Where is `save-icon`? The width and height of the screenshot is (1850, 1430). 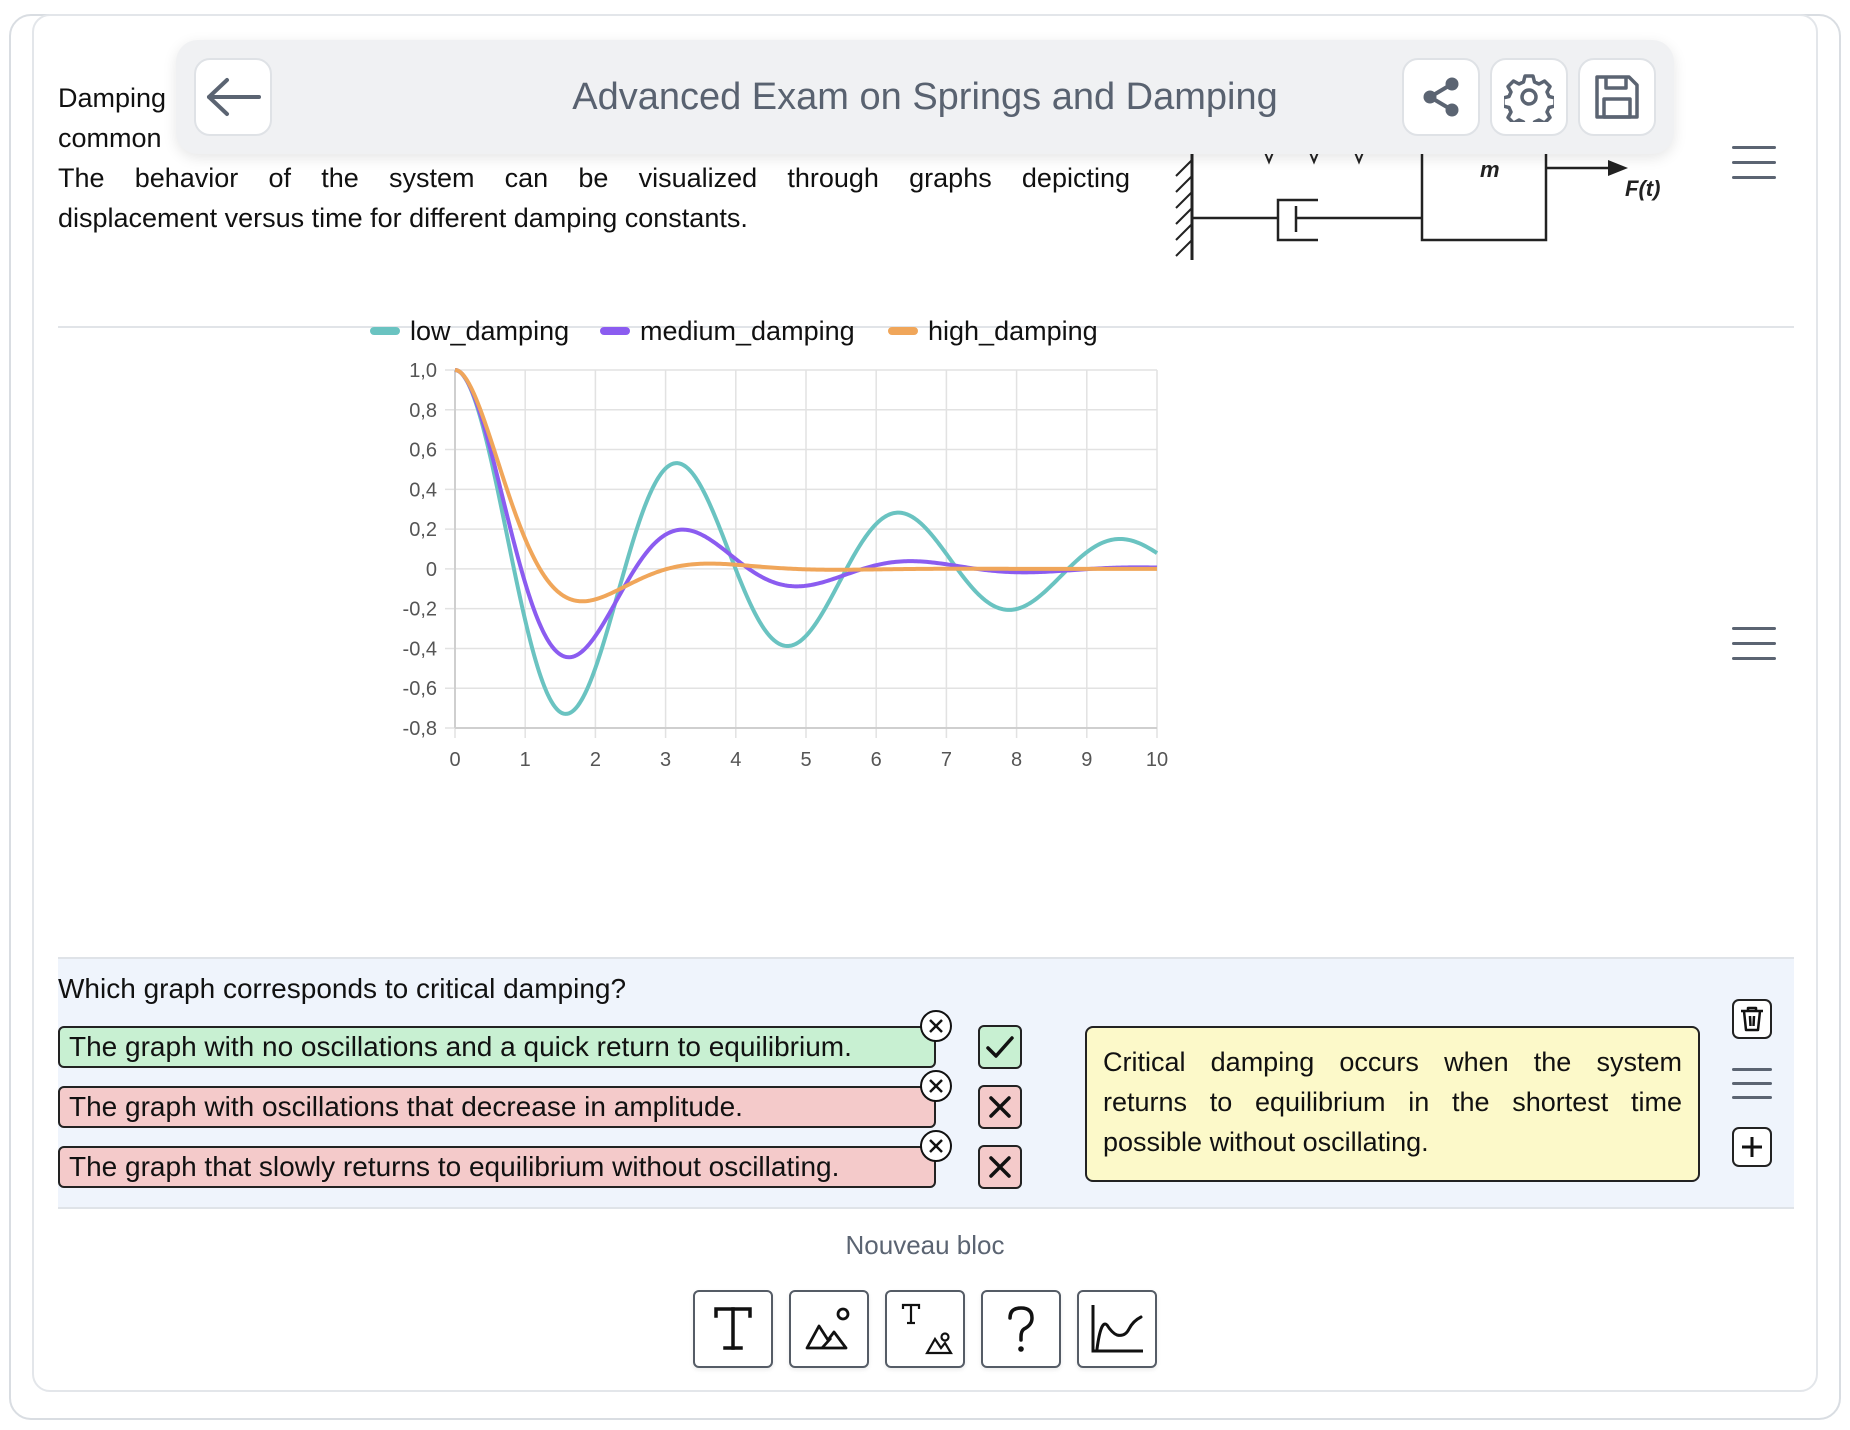 save-icon is located at coordinates (1617, 97).